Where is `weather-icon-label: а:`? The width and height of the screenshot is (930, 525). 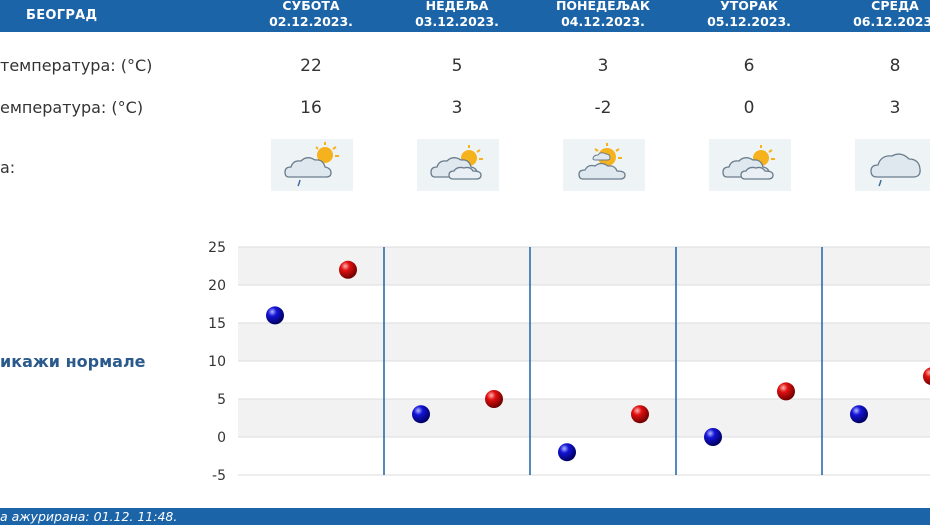 weather-icon-label: а: is located at coordinates (8, 167).